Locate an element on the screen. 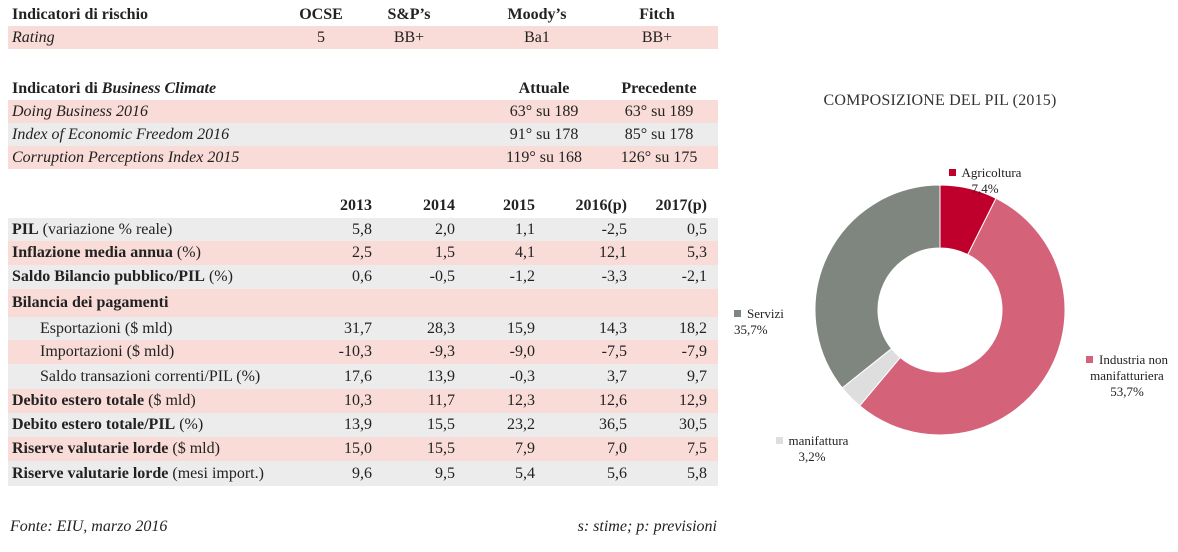 This screenshot has width=1178, height=552. industria-swatch is located at coordinates (1090, 359).